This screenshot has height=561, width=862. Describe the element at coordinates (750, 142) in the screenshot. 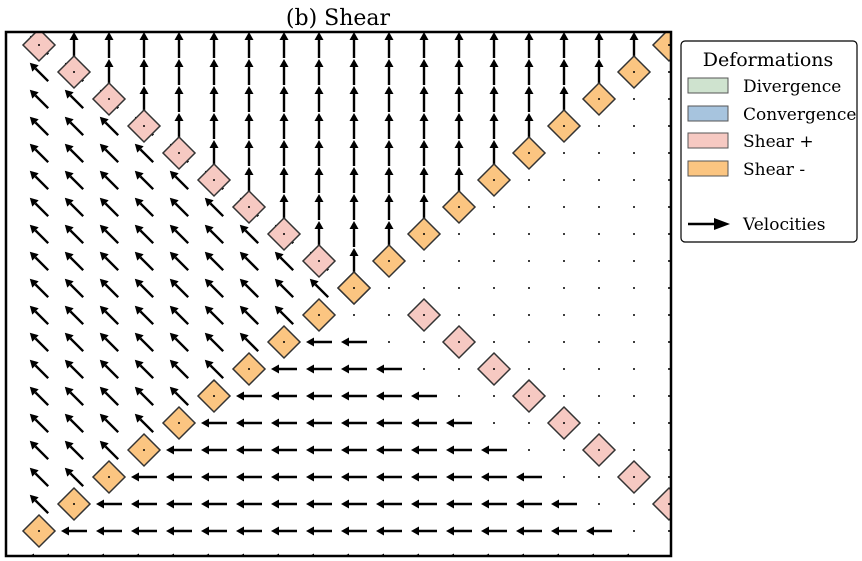

I see `legend-item: Shear +` at that location.